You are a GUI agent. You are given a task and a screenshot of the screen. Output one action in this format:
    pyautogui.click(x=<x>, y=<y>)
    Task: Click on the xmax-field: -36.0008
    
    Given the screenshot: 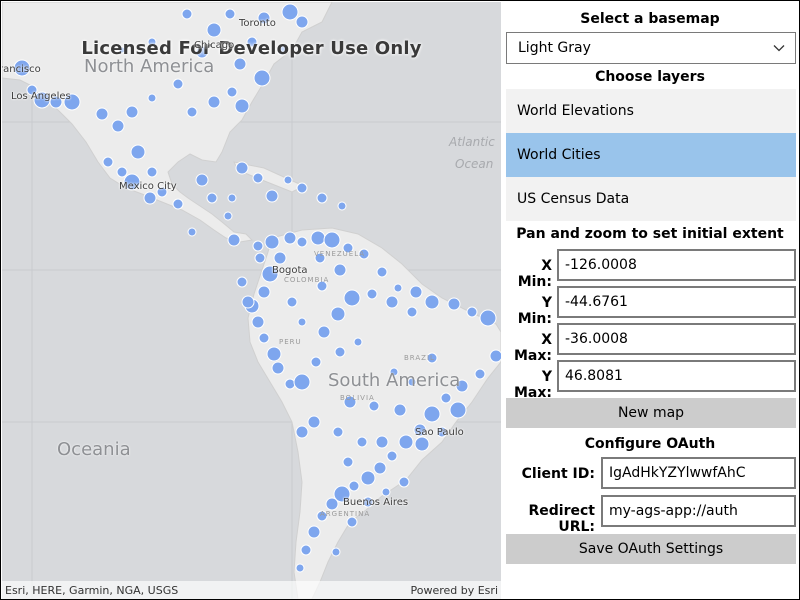 What is the action you would take?
    pyautogui.click(x=676, y=339)
    